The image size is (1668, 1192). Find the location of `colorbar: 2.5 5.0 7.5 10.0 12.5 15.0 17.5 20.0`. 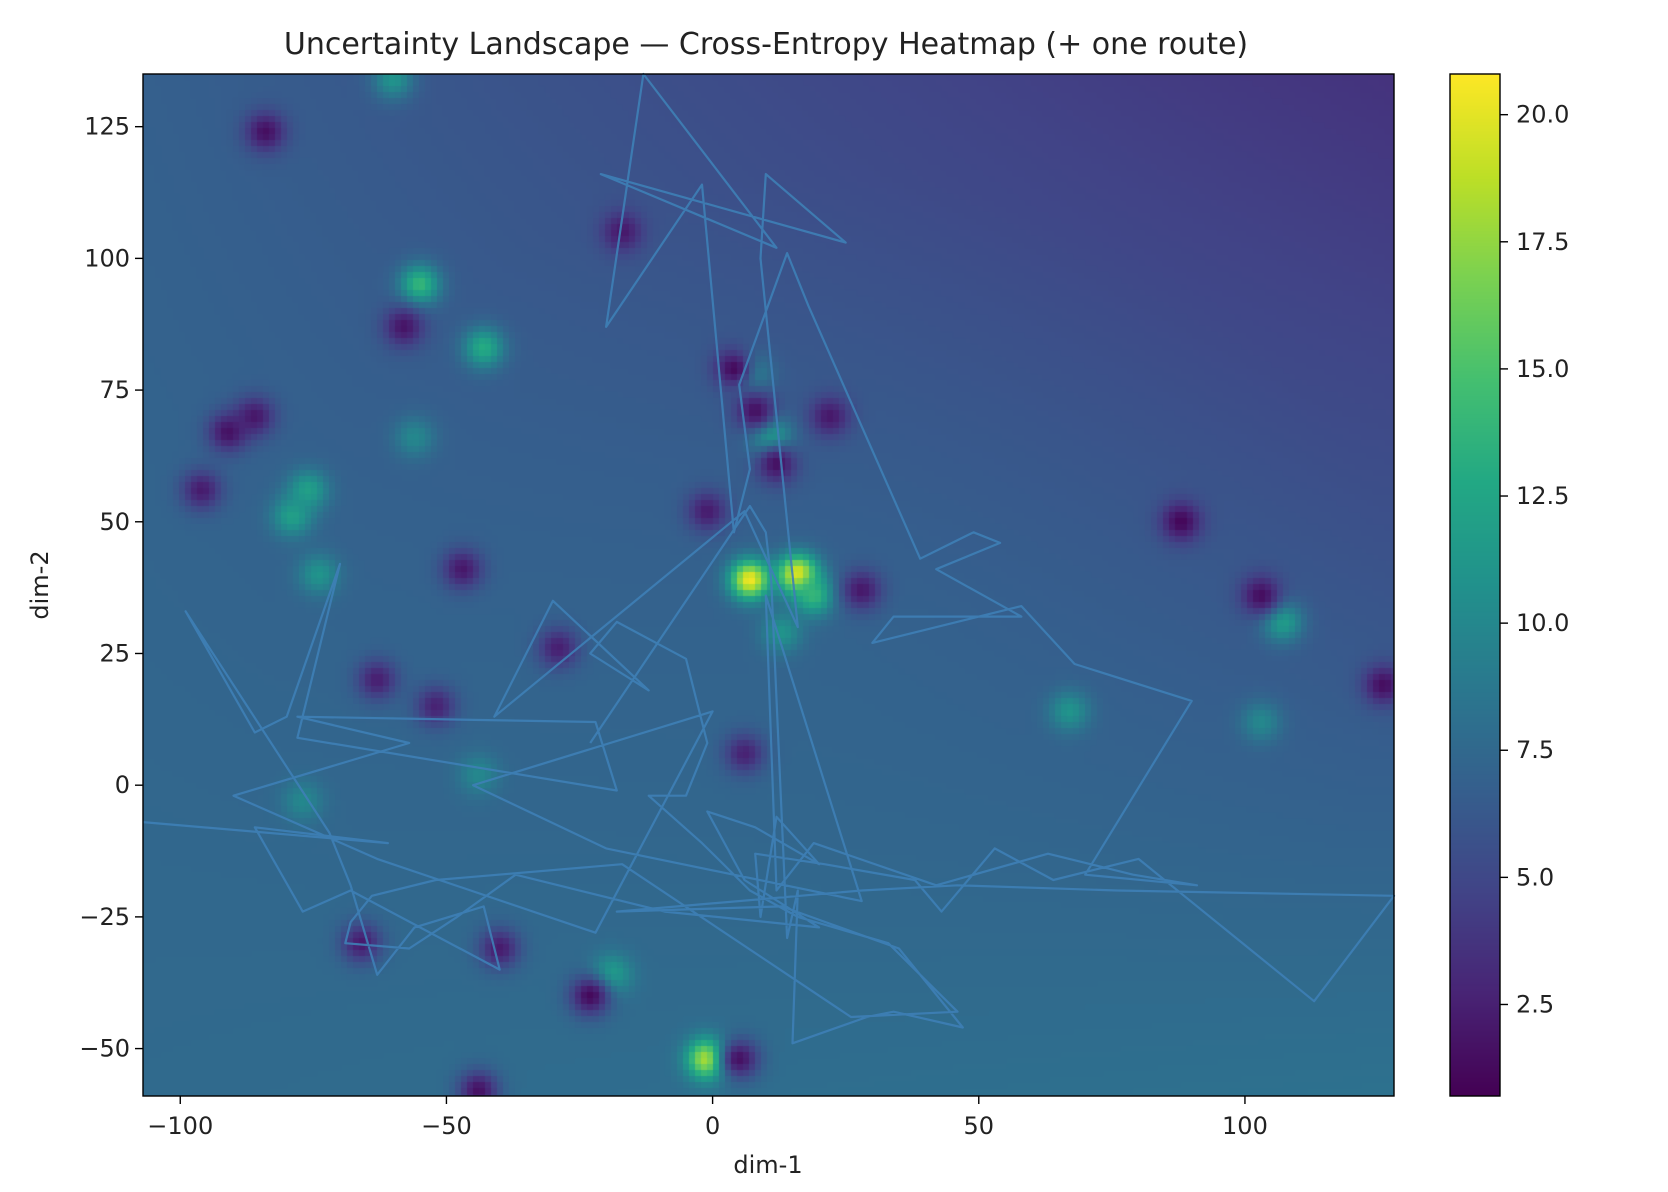

colorbar: 2.5 5.0 7.5 10.0 12.5 15.0 17.5 20.0 is located at coordinates (1509, 585).